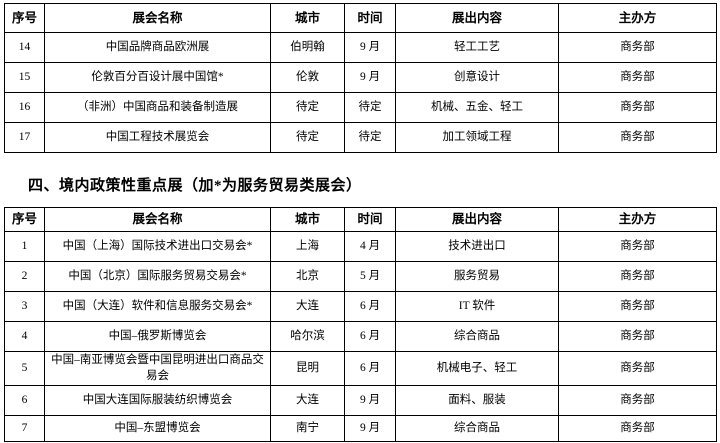 The image size is (720, 443). What do you see at coordinates (24, 368) in the screenshot?
I see `table-cell: 5` at bounding box center [24, 368].